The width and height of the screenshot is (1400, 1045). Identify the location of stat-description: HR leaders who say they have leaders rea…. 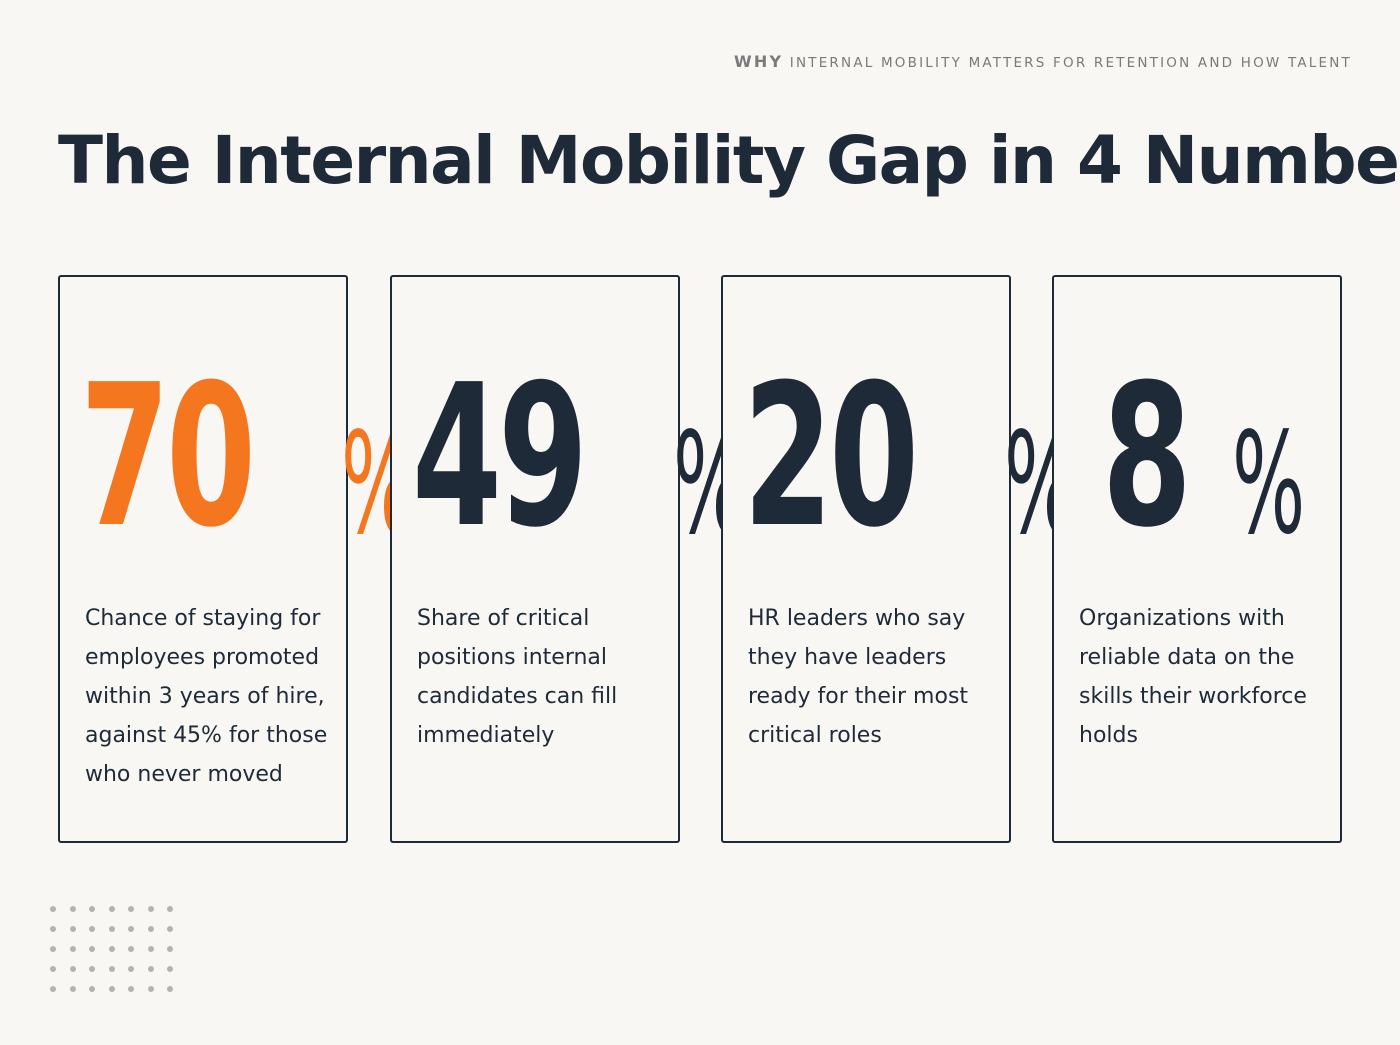
(858, 677).